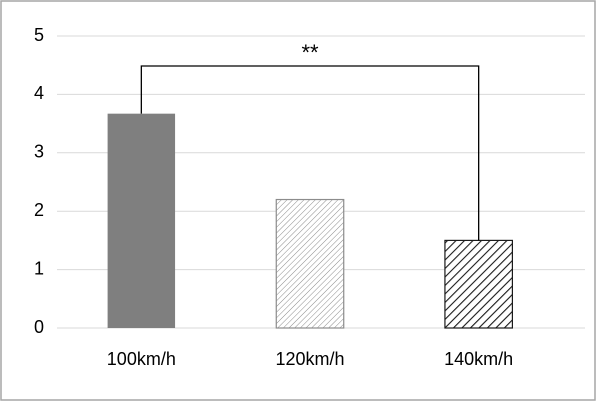  What do you see at coordinates (309, 359) in the screenshot?
I see `x-tick-label: 120km/h` at bounding box center [309, 359].